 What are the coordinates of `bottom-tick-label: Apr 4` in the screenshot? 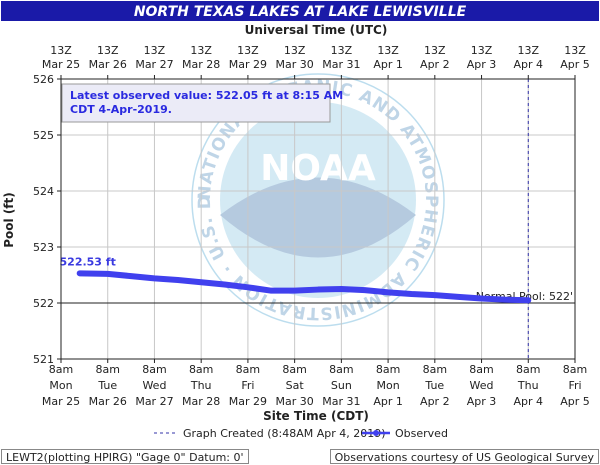 It's located at (529, 401).